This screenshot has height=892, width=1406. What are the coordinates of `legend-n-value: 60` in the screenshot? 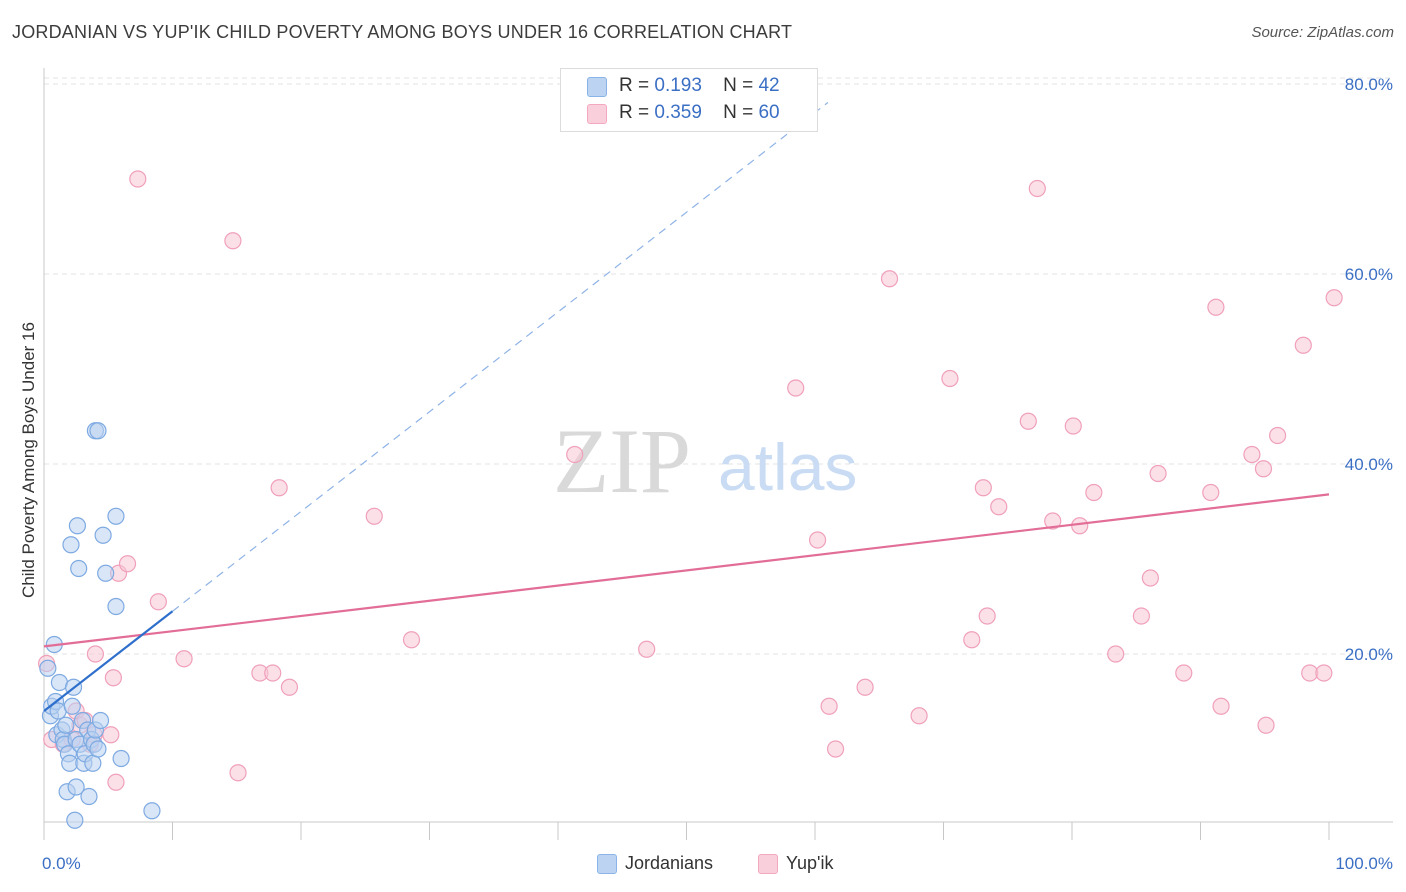 It's located at (769, 112).